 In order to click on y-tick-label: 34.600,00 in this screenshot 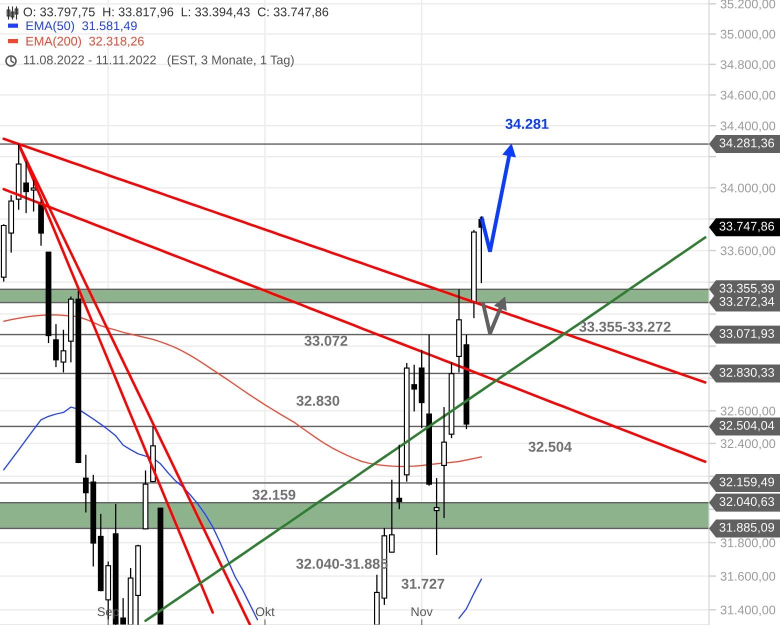, I will do `click(748, 96)`.